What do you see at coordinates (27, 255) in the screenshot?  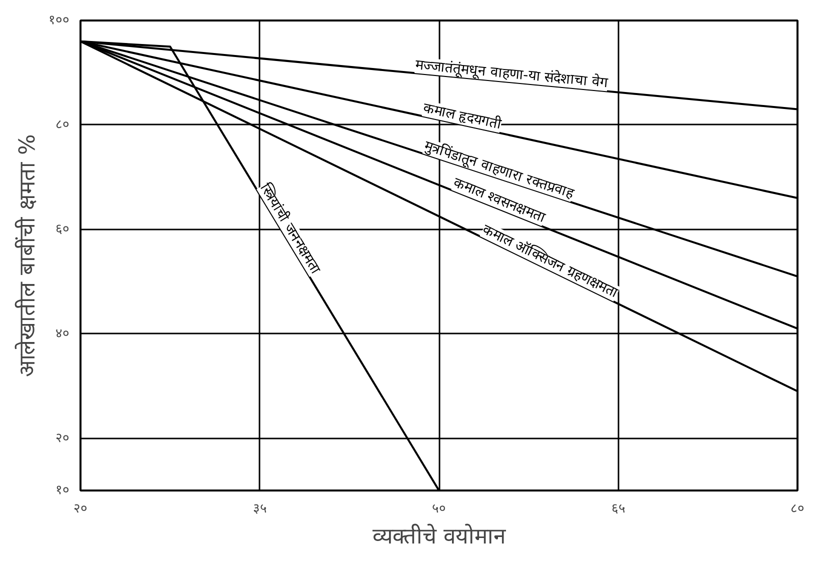 I see `y-axis-title: आलेखातील बाबींची क्षमता %` at bounding box center [27, 255].